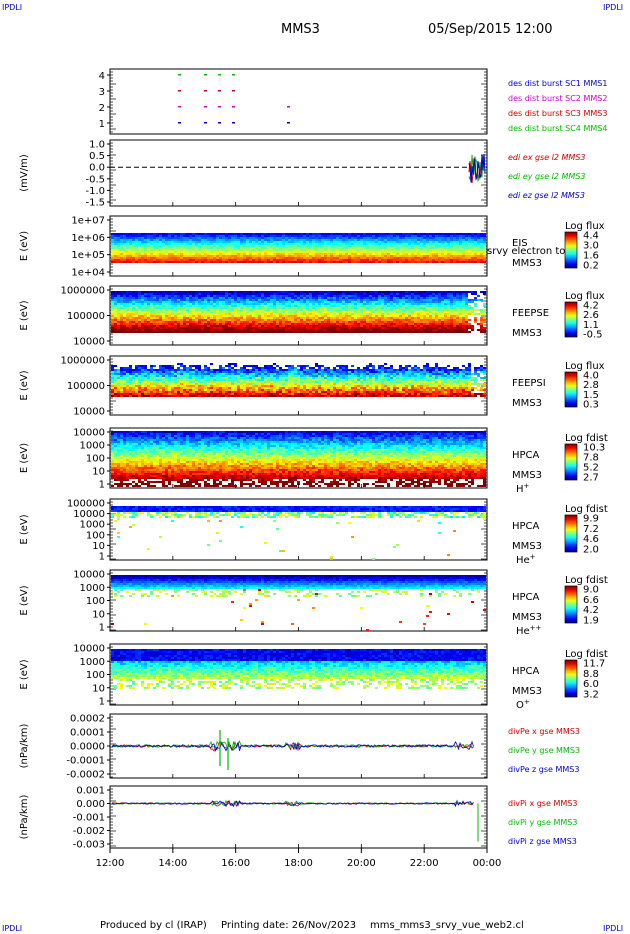  I want to click on ylabel: E (eV), so click(24, 246).